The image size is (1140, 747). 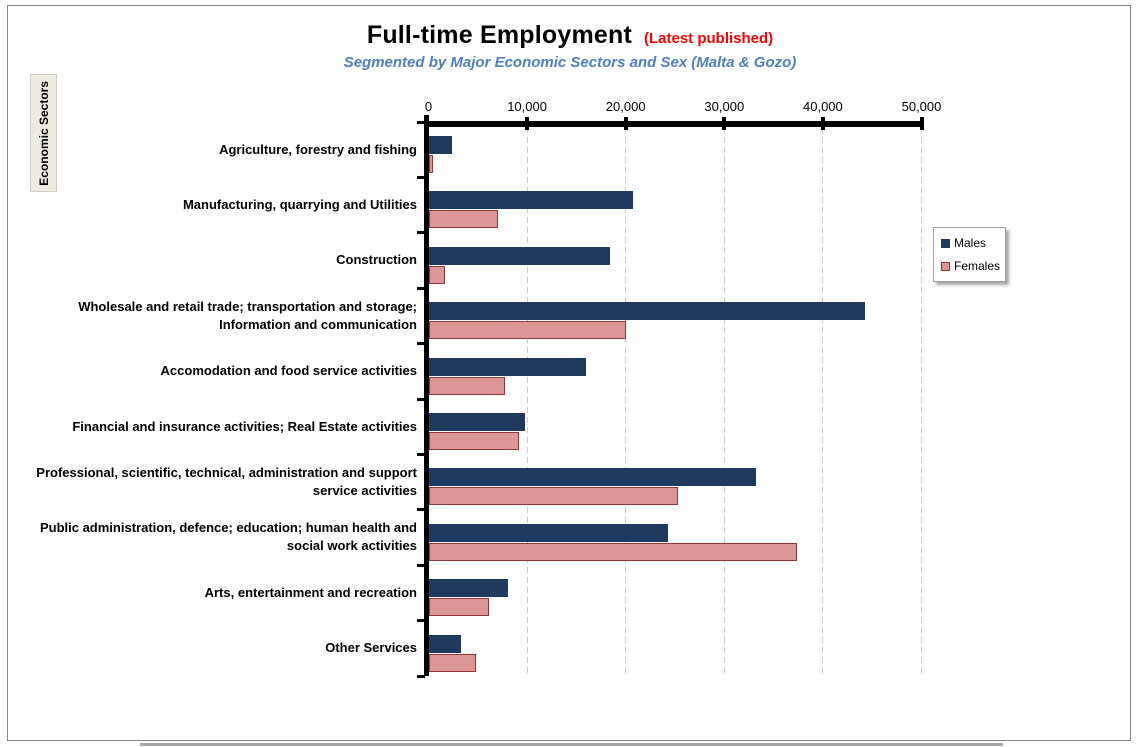 I want to click on legend-item-females: Females, so click(x=971, y=266).